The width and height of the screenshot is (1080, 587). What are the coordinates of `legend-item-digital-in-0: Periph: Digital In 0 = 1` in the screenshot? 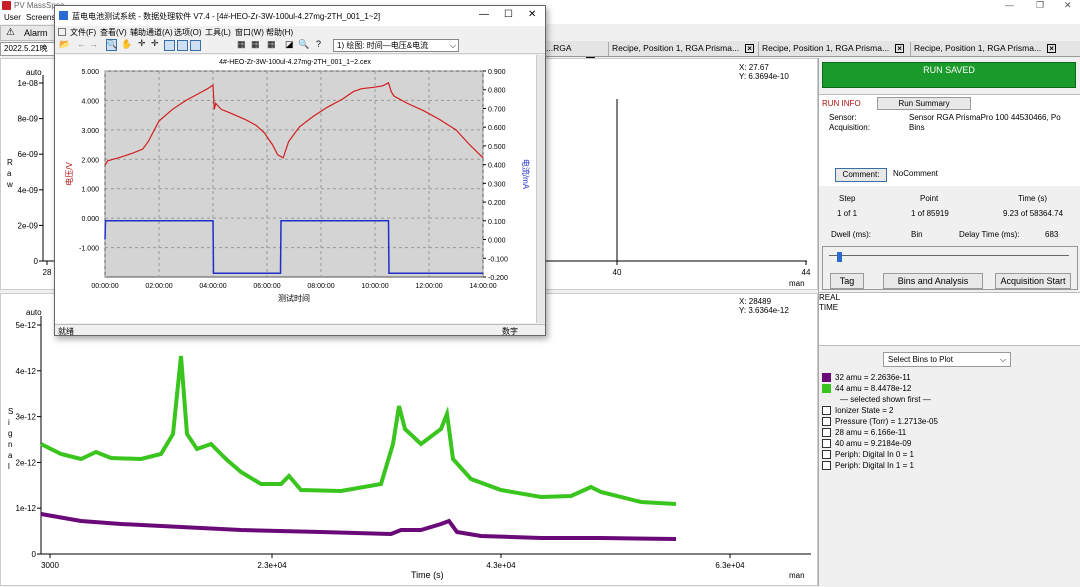 It's located at (868, 454).